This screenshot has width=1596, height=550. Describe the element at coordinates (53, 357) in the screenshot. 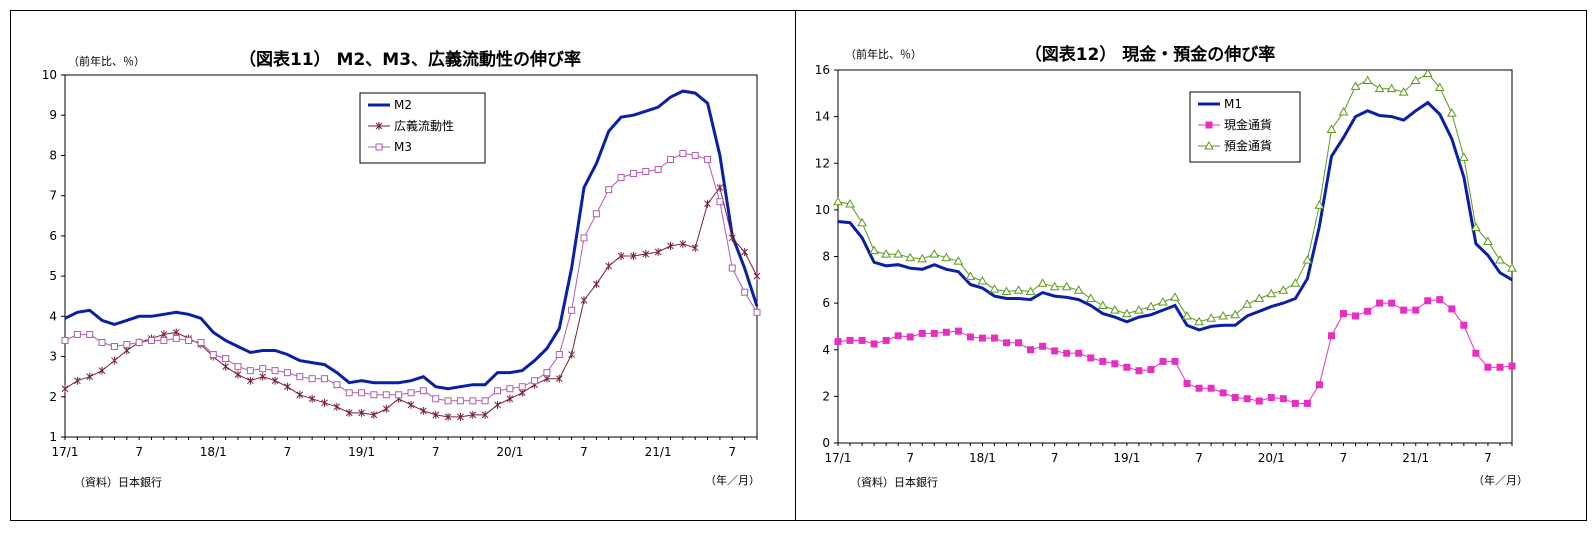

I see `y-tick-label: 3` at that location.